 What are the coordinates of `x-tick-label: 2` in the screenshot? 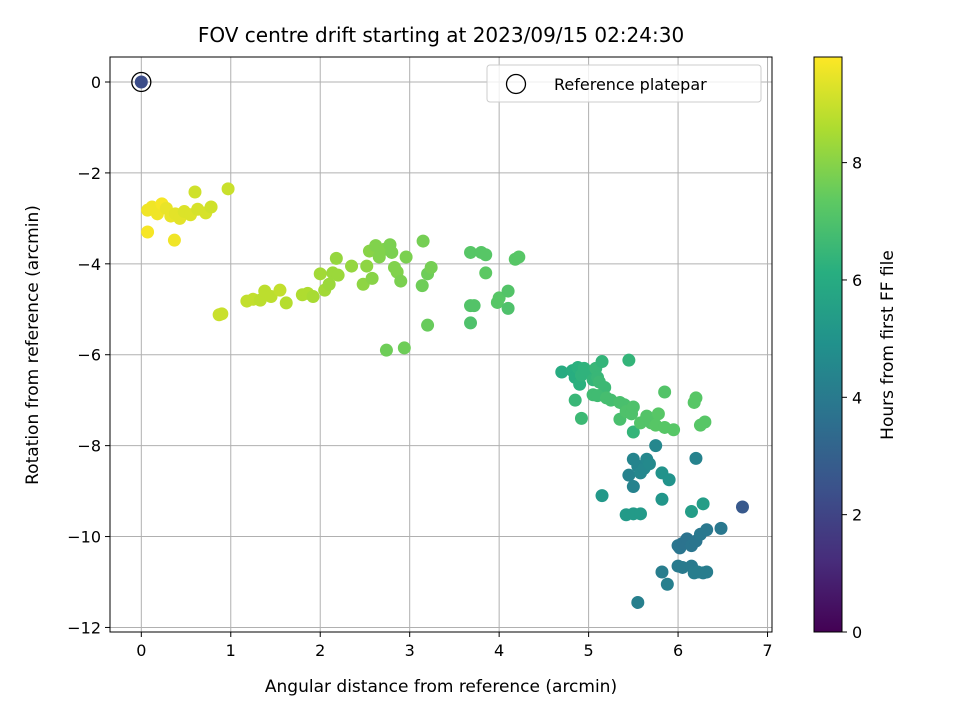 It's located at (320, 650).